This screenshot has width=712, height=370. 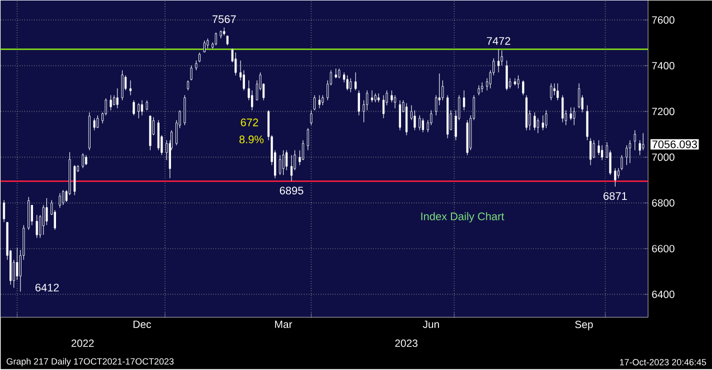 What do you see at coordinates (83, 344) in the screenshot?
I see `text: 2022` at bounding box center [83, 344].